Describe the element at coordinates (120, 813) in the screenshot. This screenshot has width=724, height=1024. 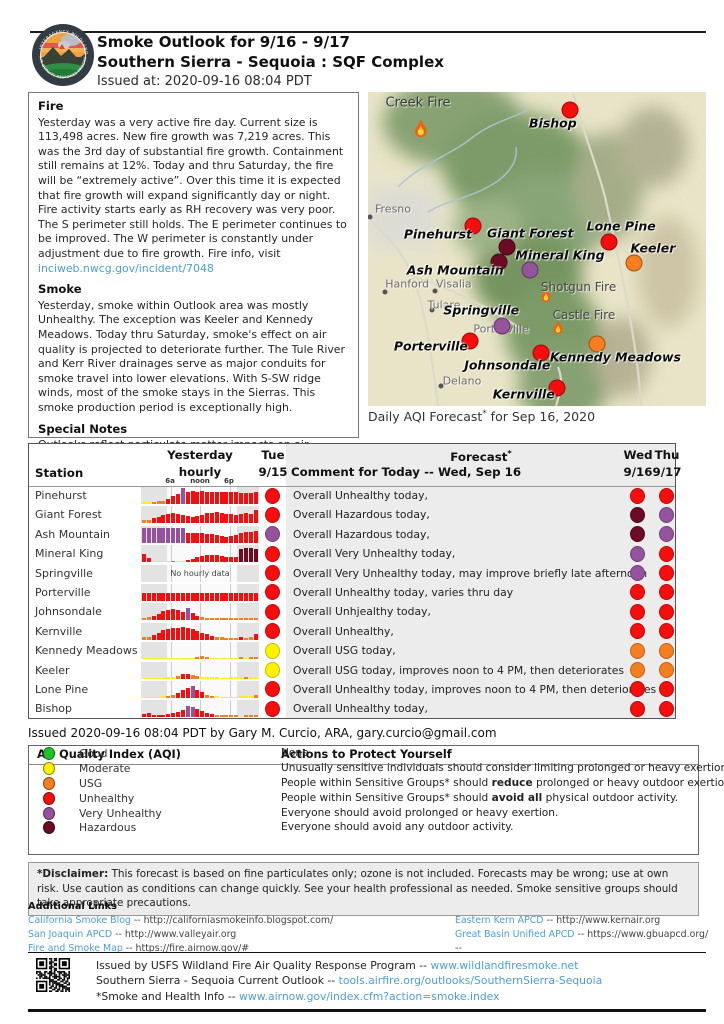
I see `aqi-category-label: Very Unhealthy` at that location.